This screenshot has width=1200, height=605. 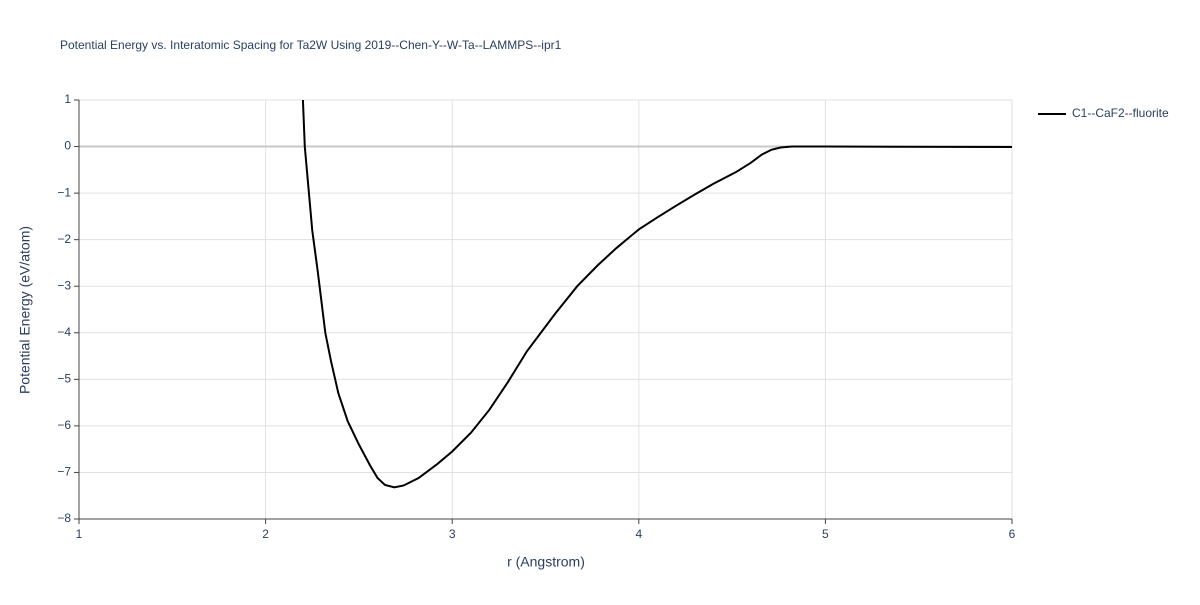 What do you see at coordinates (1012, 534) in the screenshot?
I see `x-tick-label: 6` at bounding box center [1012, 534].